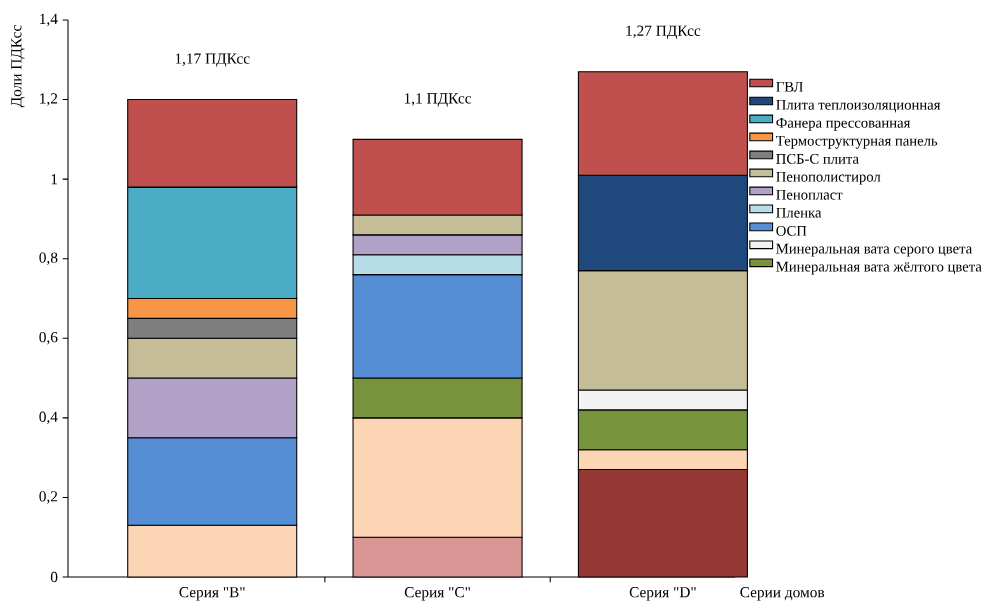 The image size is (1007, 608). I want to click on y-axis-title: Доли ПДКсс, so click(18, 66).